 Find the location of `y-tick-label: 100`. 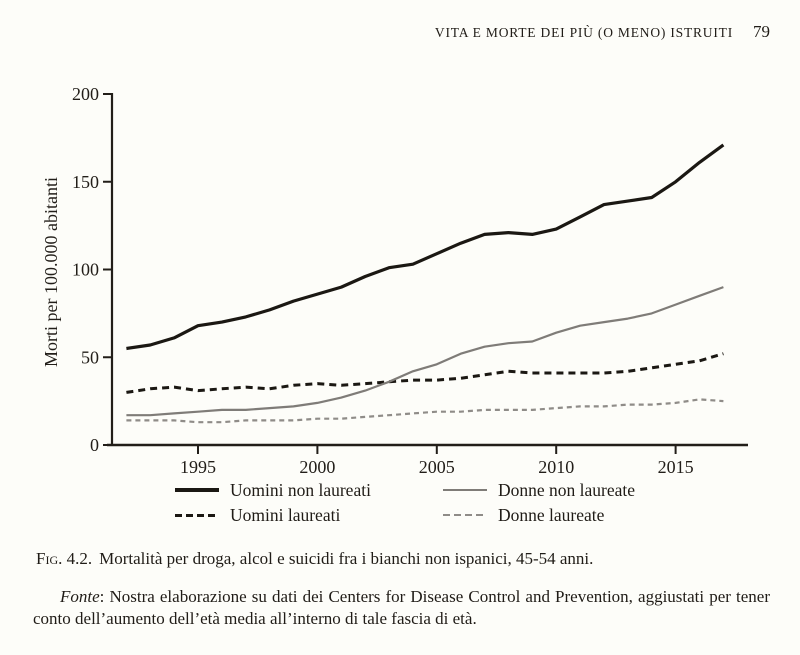

y-tick-label: 100 is located at coordinates (85, 270).